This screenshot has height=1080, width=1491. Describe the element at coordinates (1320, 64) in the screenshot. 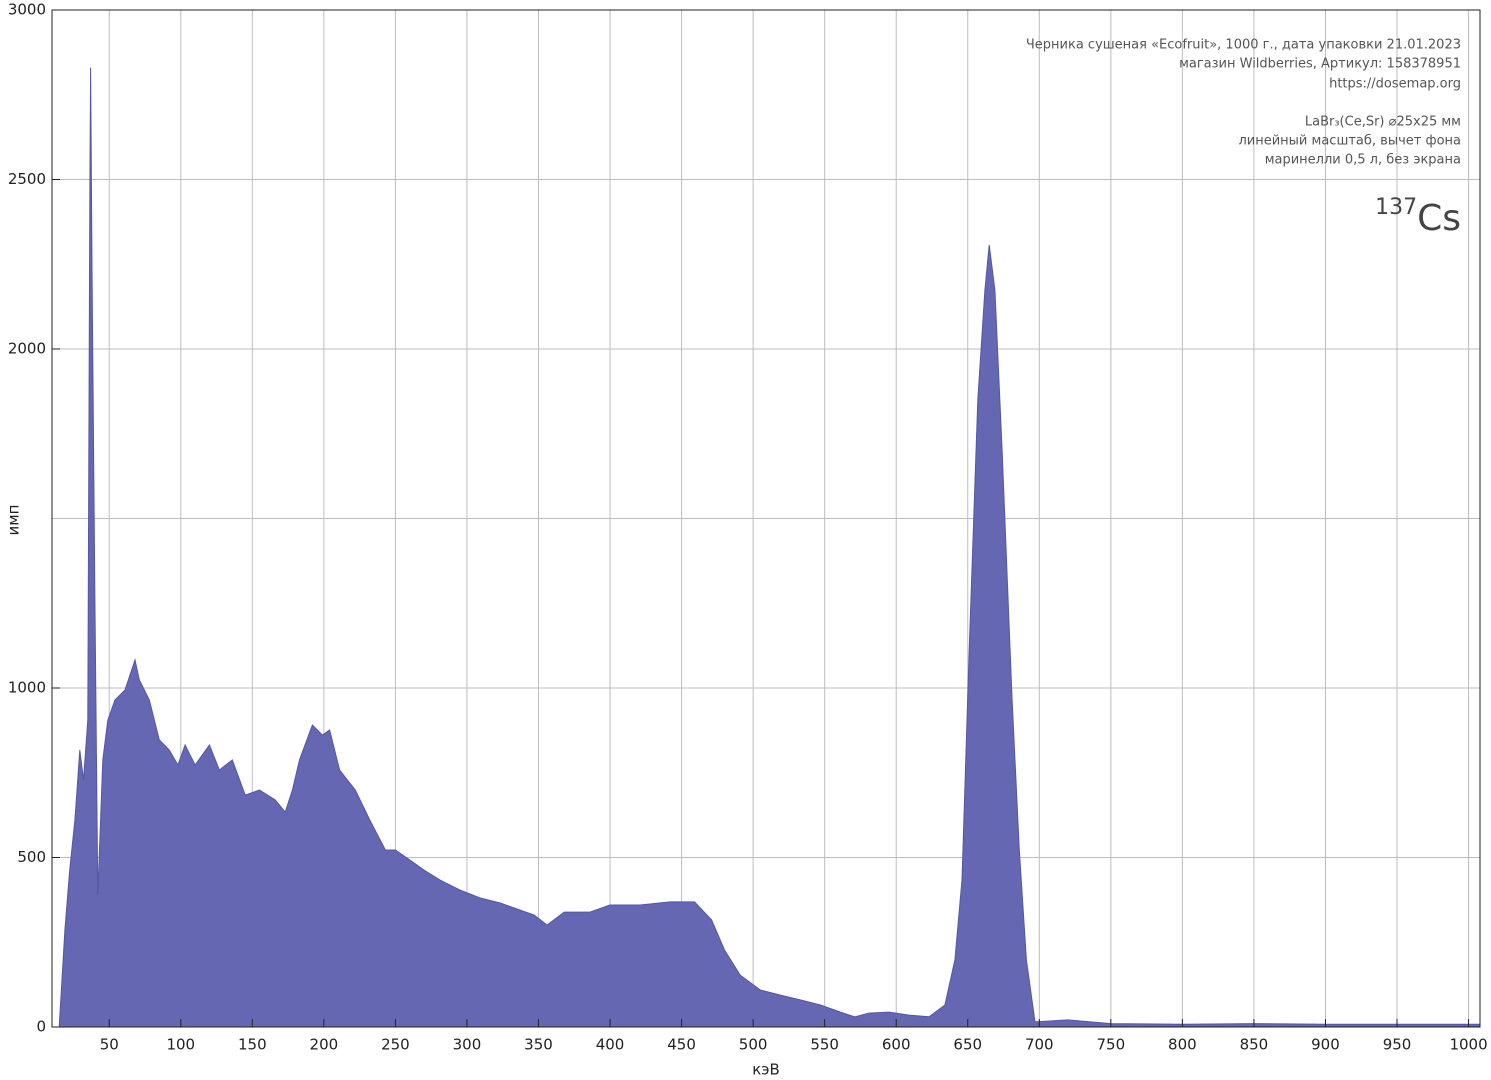

I see `annotation: магазин Wildberries, Артикул: 158378951` at that location.